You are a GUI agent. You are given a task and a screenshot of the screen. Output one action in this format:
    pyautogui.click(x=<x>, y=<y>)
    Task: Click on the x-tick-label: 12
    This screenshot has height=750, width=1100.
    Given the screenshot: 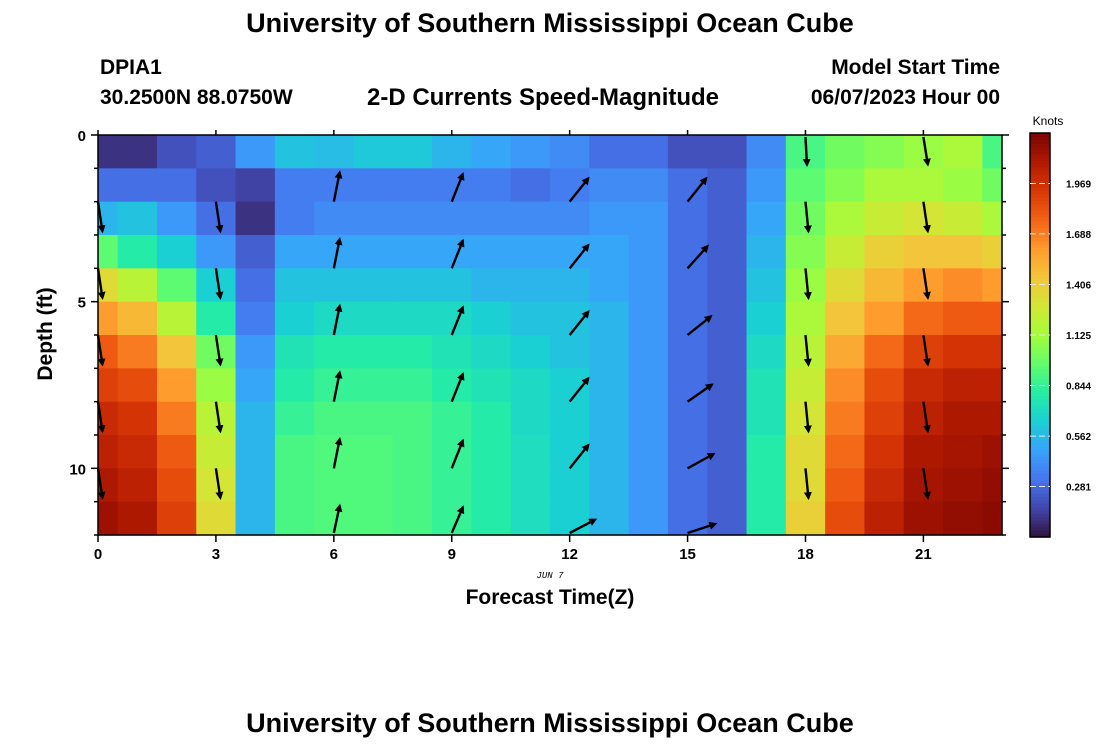 What is the action you would take?
    pyautogui.click(x=569, y=554)
    